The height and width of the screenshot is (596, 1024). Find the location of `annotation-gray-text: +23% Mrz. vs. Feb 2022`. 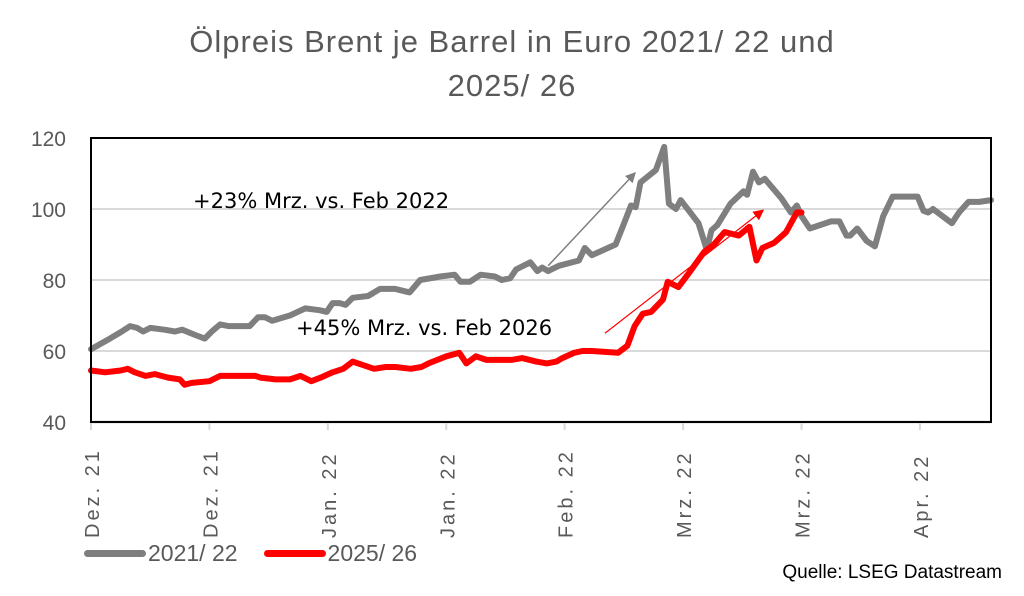

annotation-gray-text: +23% Mrz. vs. Feb 2022 is located at coordinates (321, 201).